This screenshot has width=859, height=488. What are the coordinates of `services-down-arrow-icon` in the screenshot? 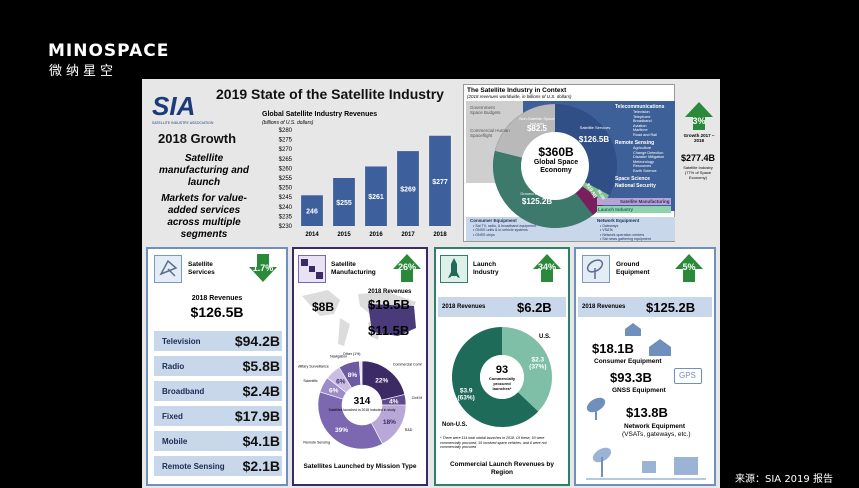 It's located at (263, 268).